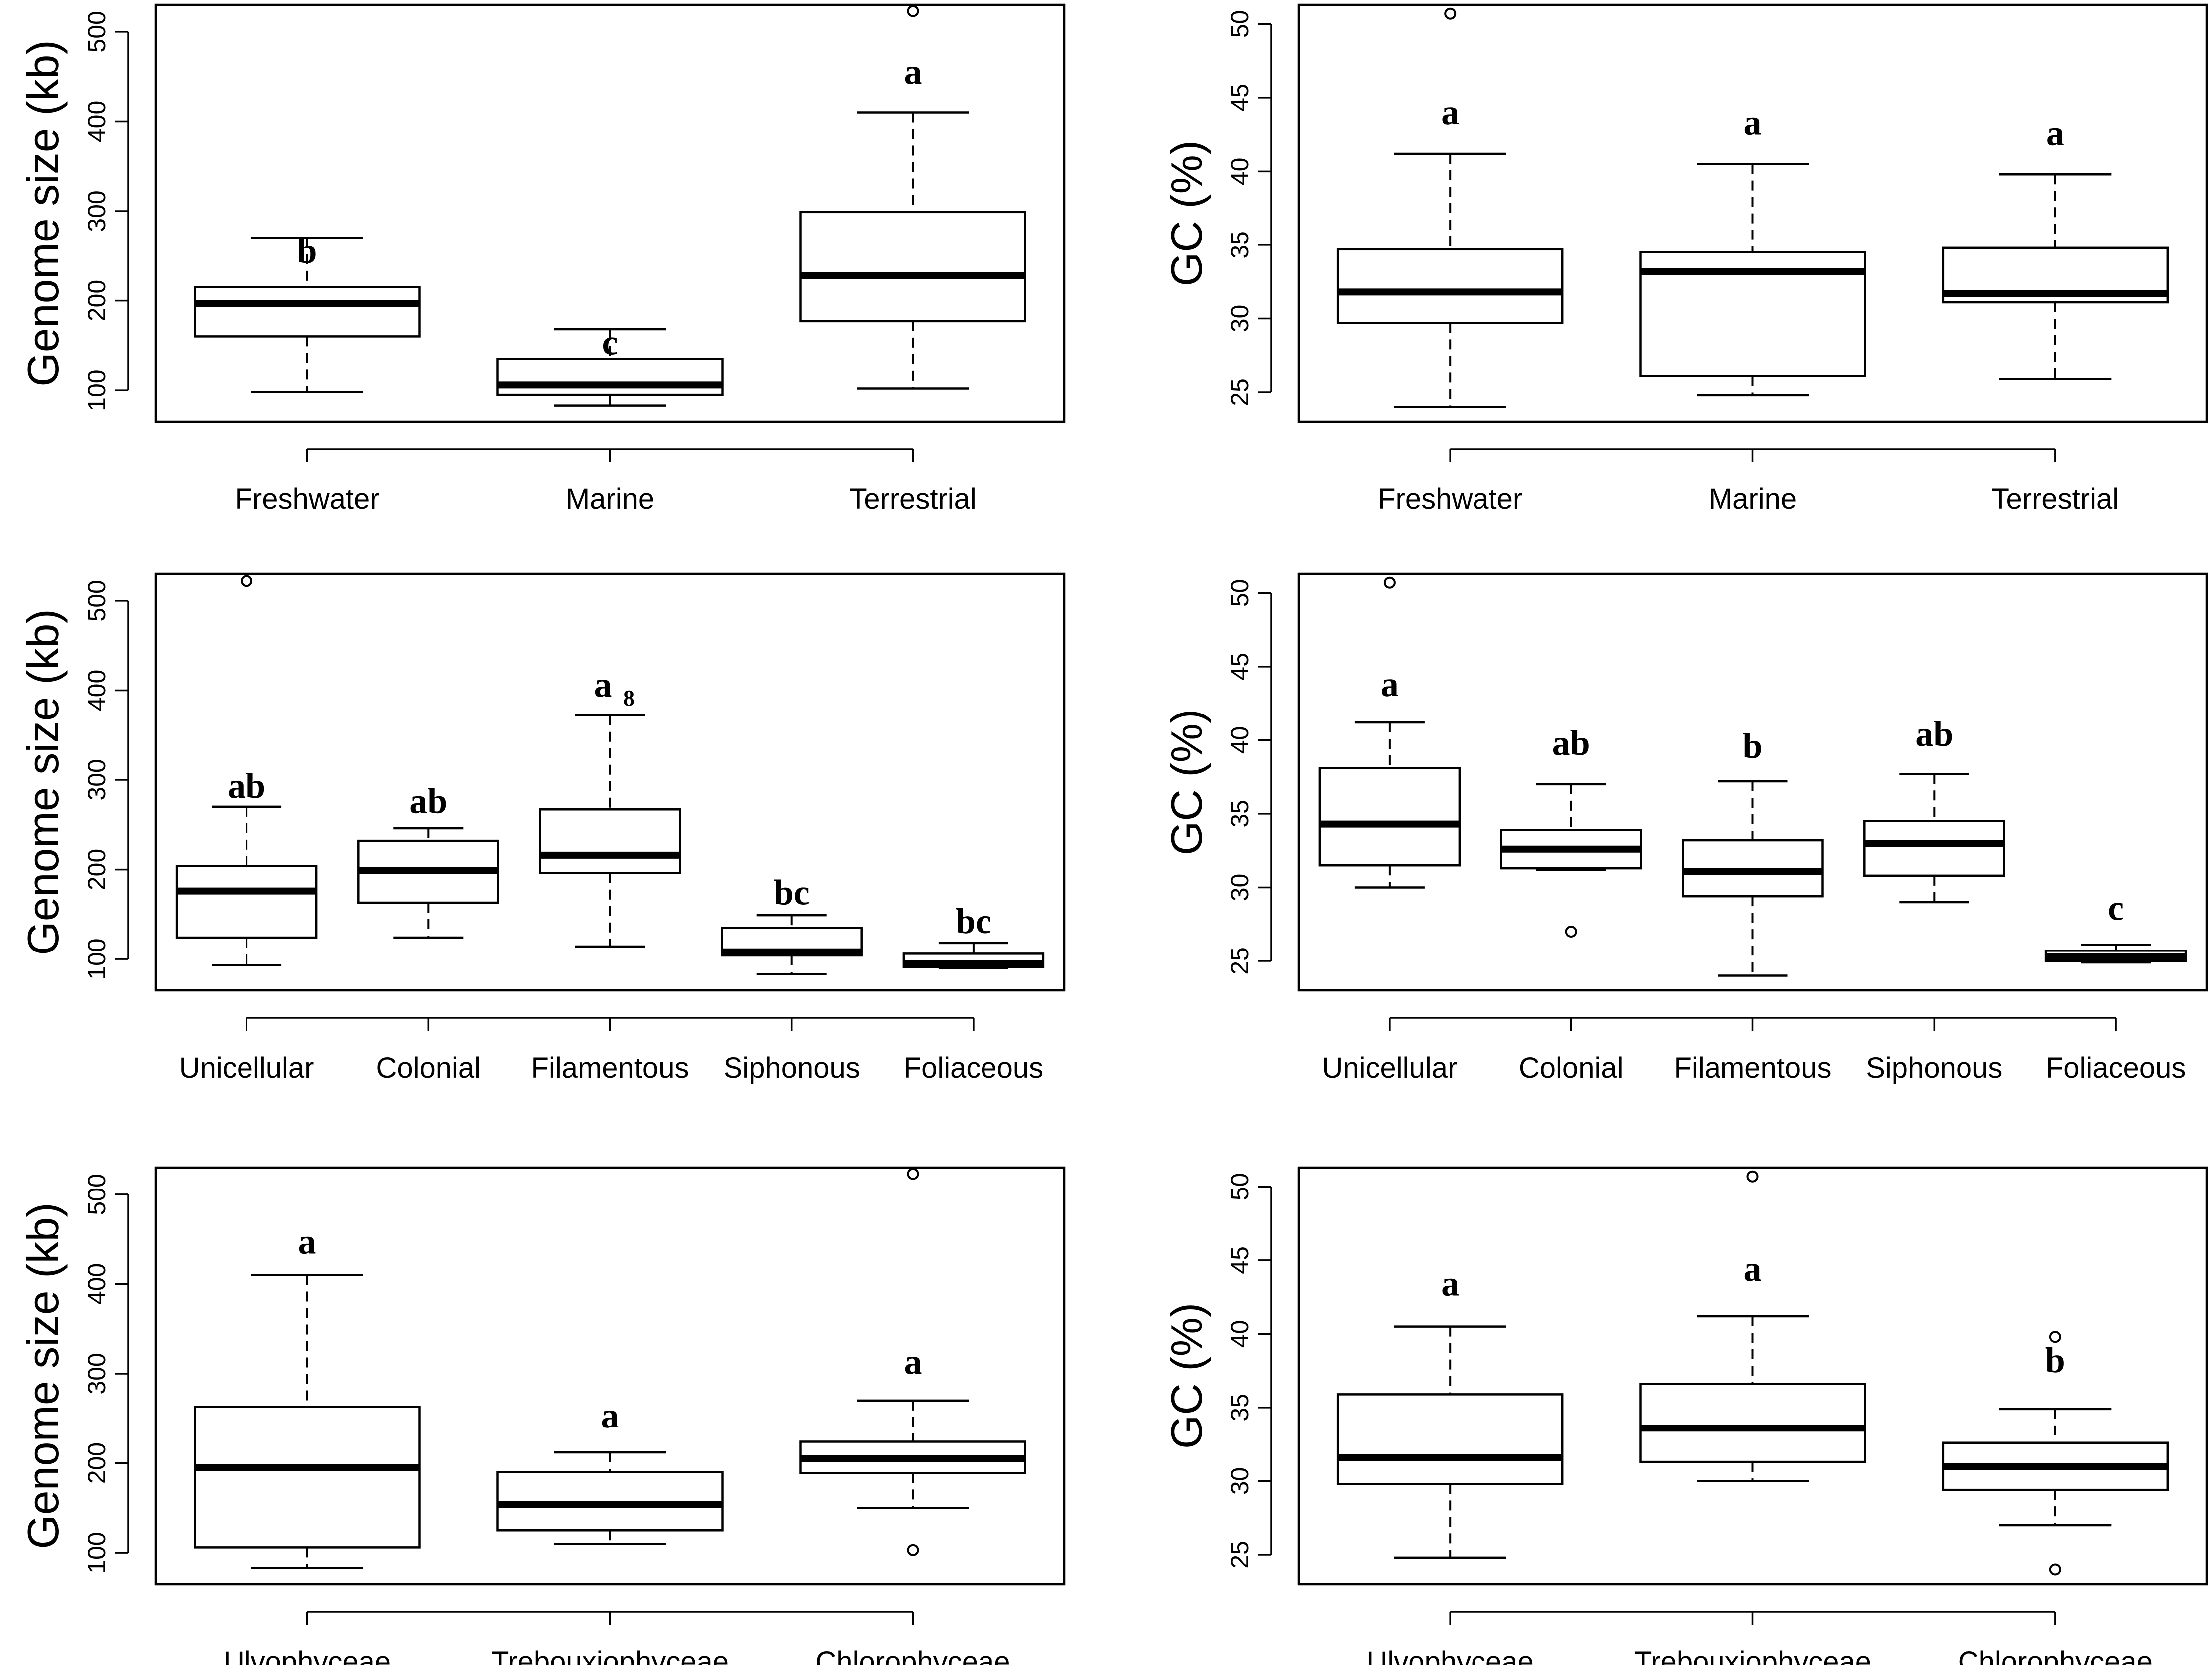 The width and height of the screenshot is (2212, 1665). What do you see at coordinates (97, 390) in the screenshot?
I see `y-tick-label: 100` at bounding box center [97, 390].